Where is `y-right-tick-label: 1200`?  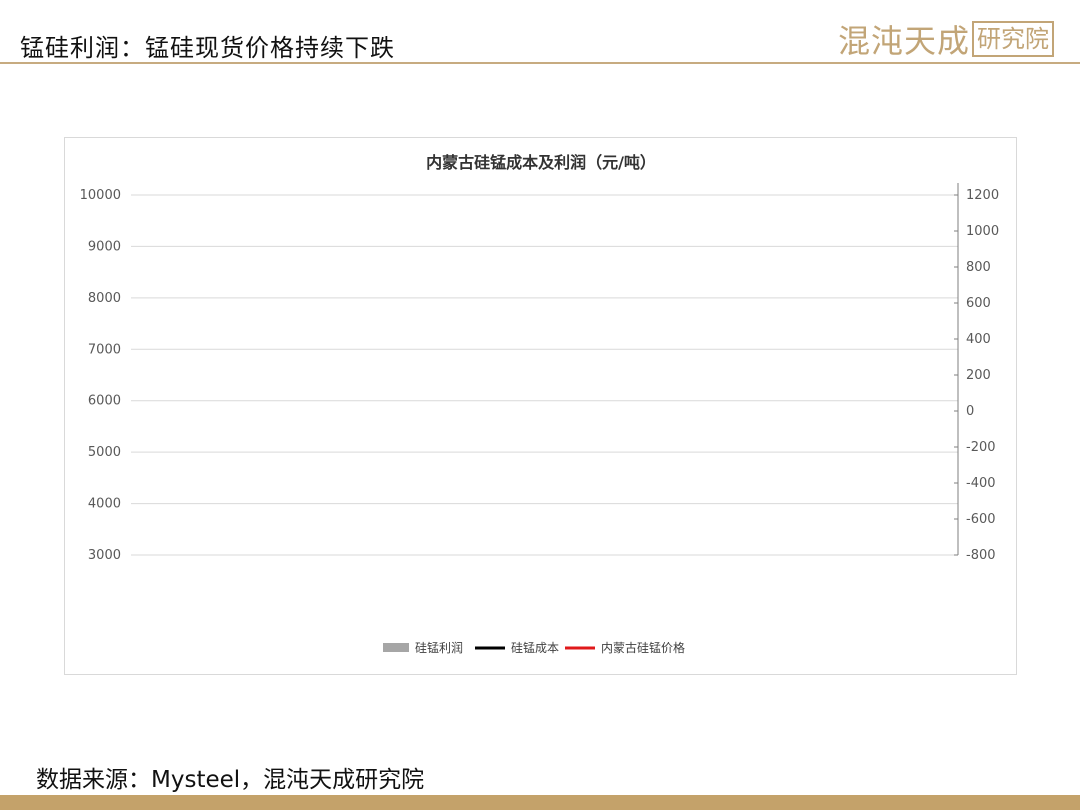
y-right-tick-label: 1200 is located at coordinates (982, 195).